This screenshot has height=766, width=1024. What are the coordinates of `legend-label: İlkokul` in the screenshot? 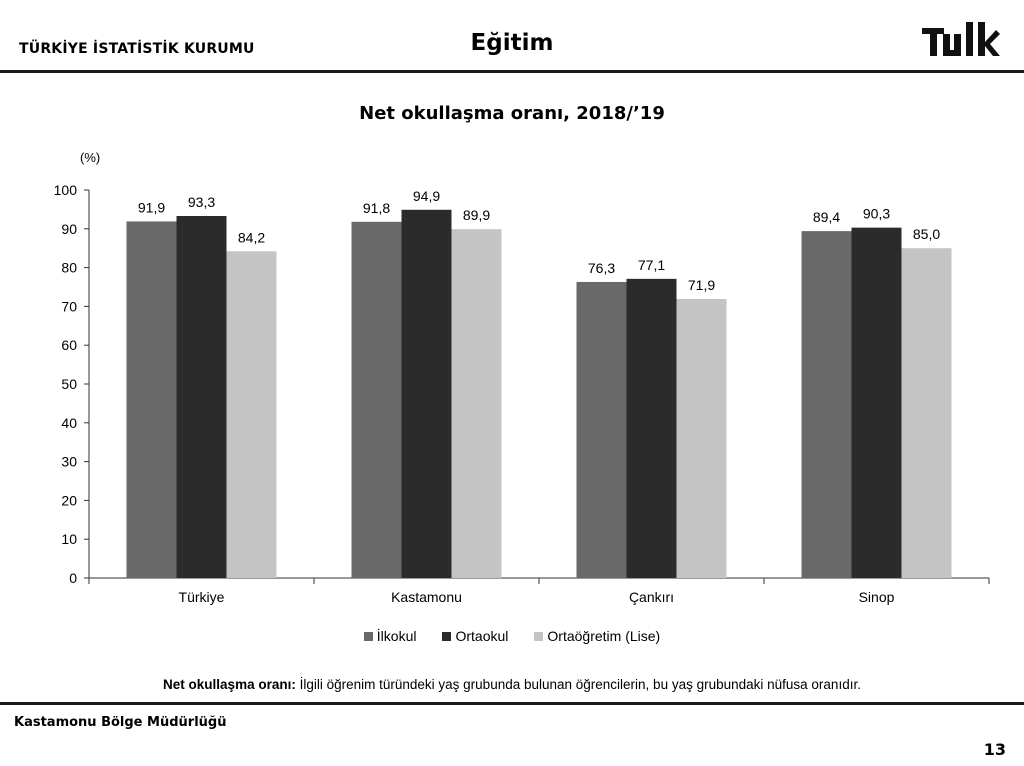 It's located at (396, 636).